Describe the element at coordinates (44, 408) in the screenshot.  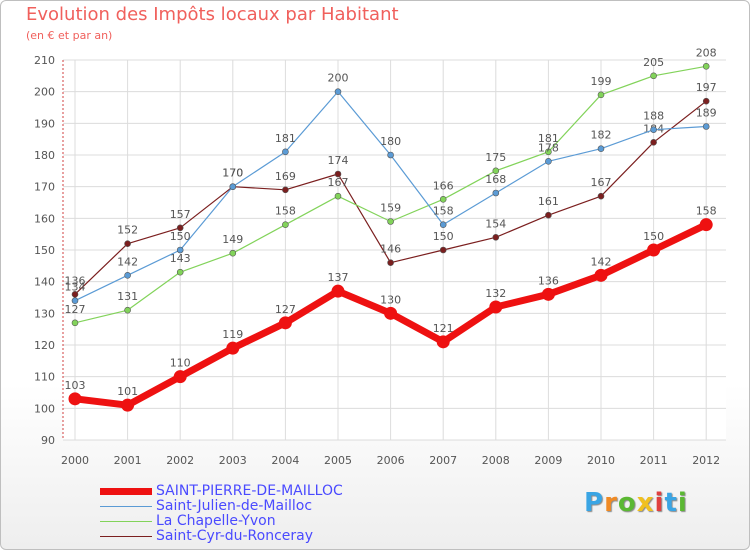
I see `y-tick-label: 100` at that location.